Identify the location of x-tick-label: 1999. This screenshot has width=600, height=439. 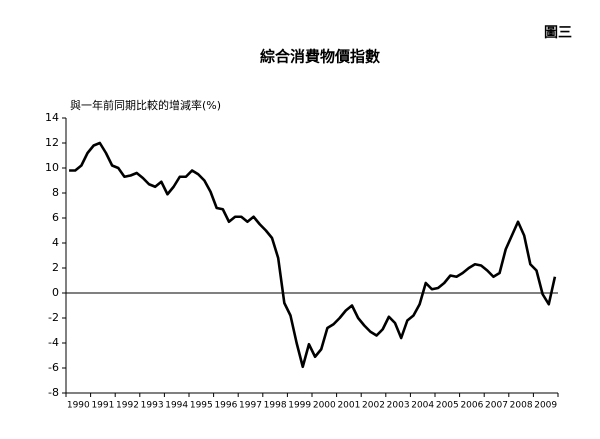
(299, 406).